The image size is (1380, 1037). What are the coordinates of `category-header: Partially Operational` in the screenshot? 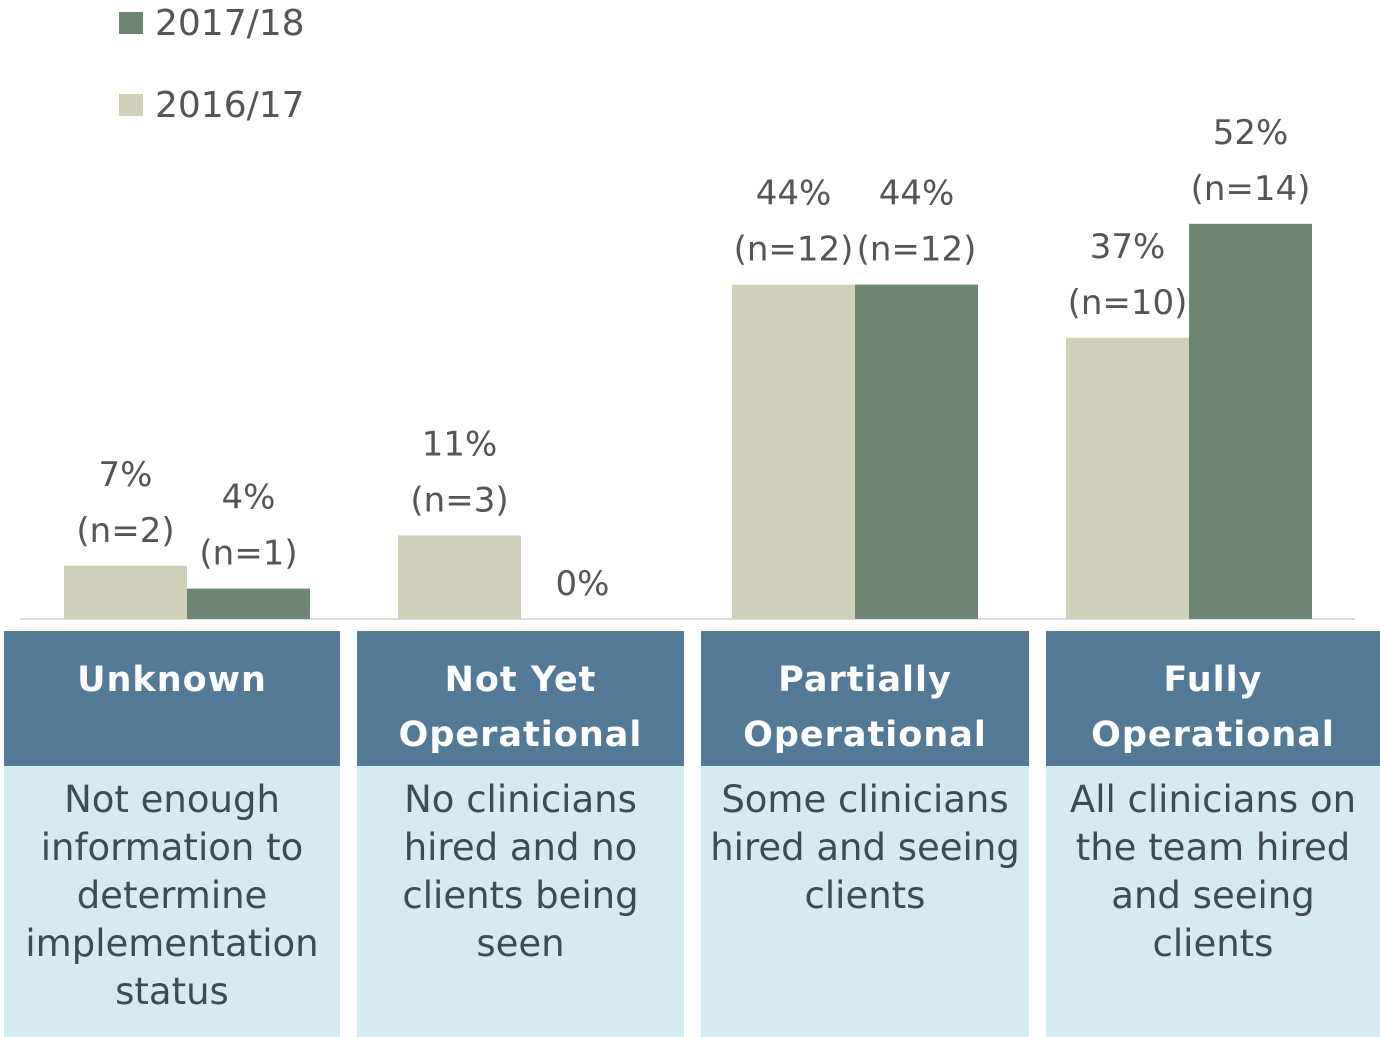 It's located at (865, 698).